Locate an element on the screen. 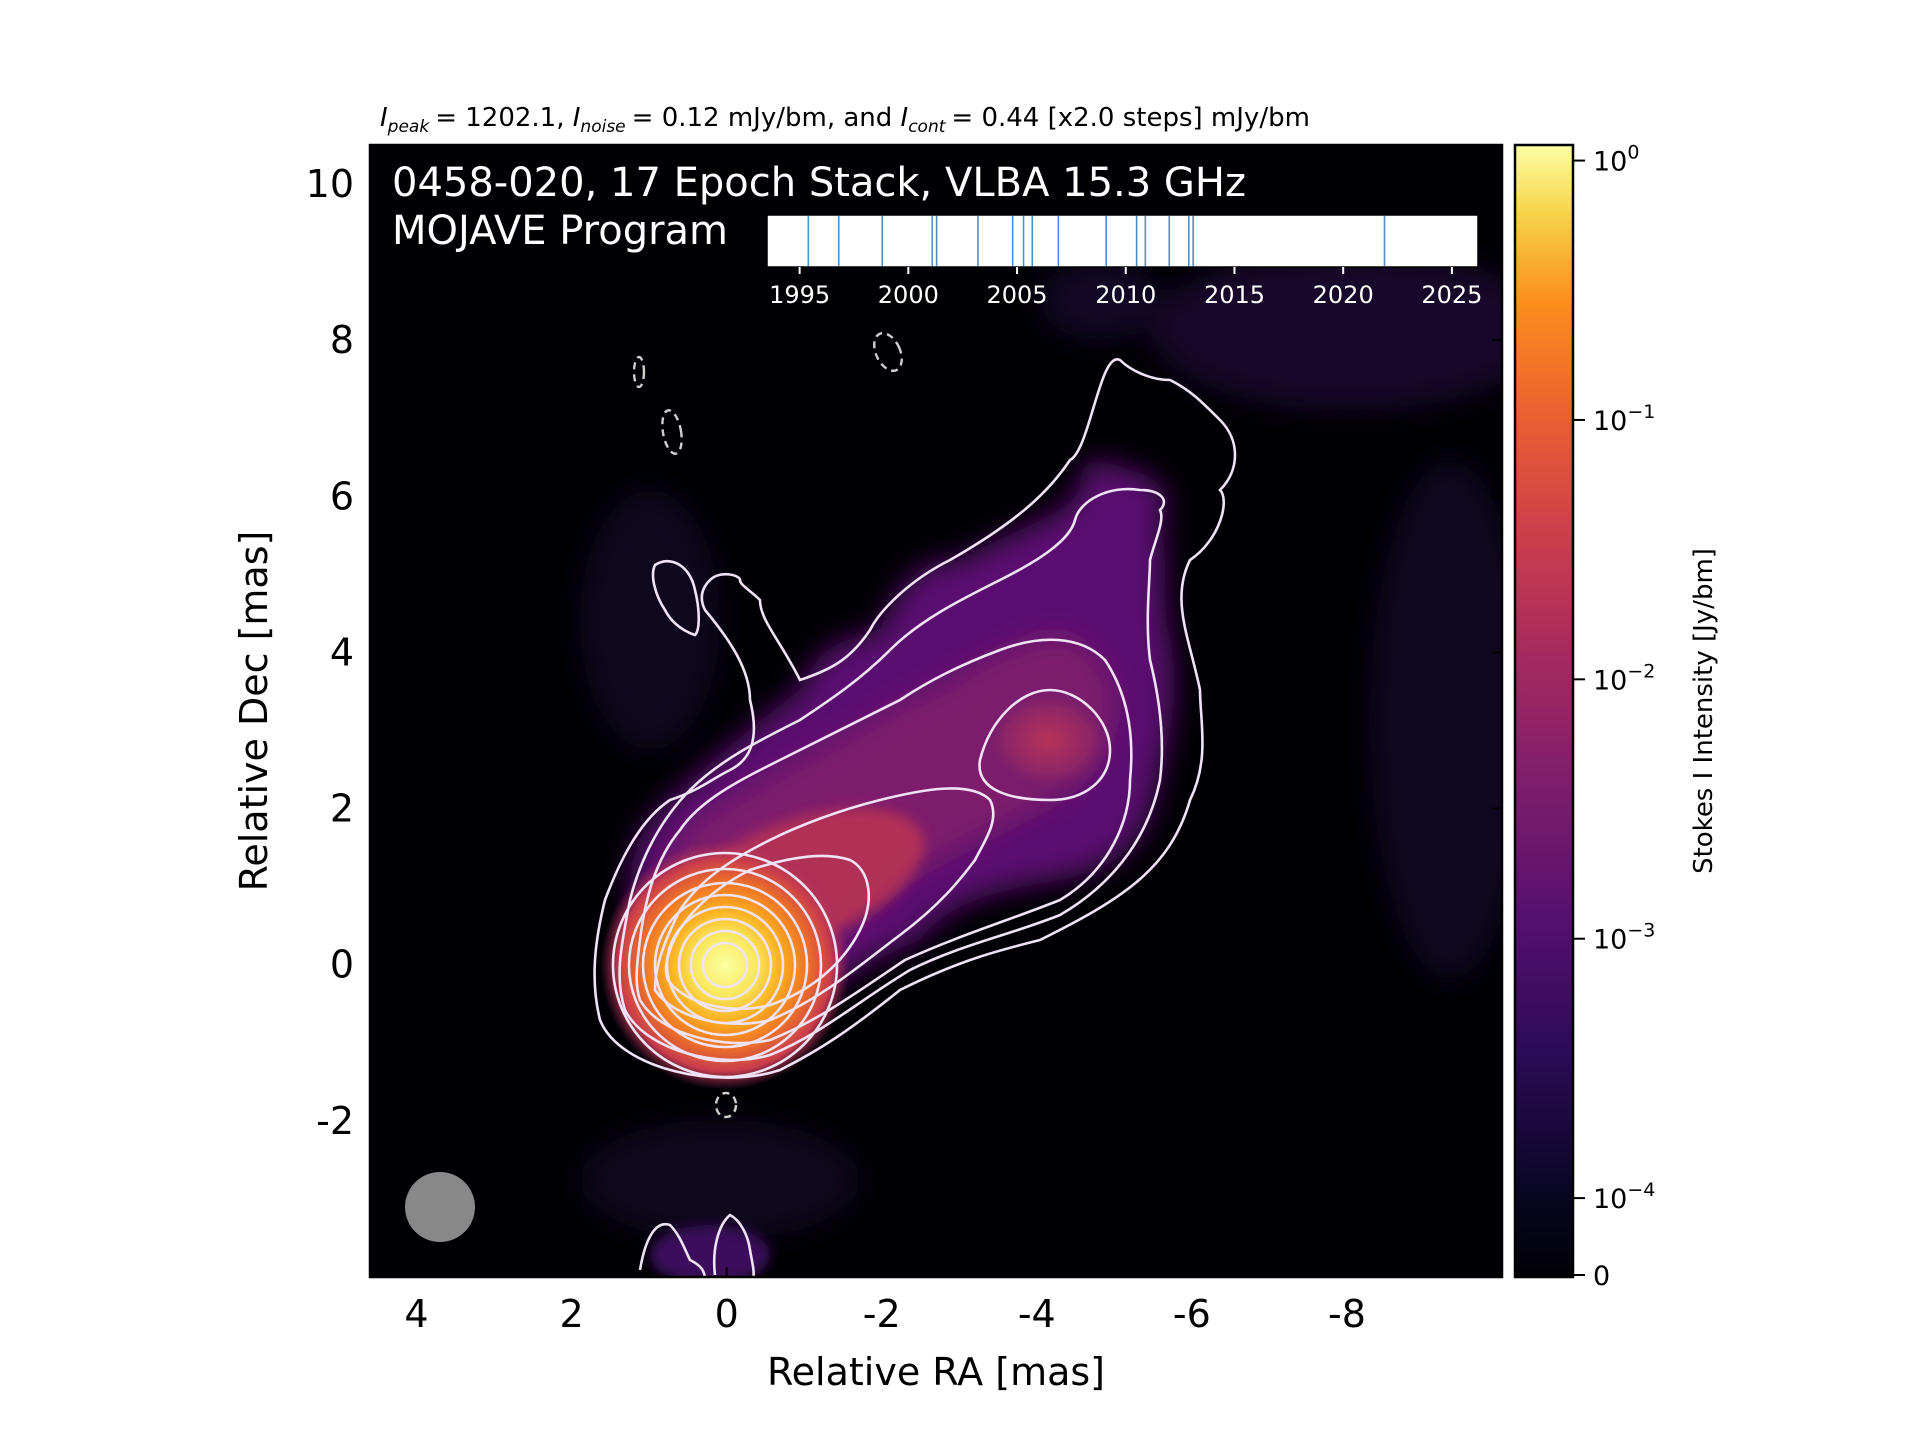 The image size is (1920, 1440). y-tick-label: 6 is located at coordinates (342, 496).